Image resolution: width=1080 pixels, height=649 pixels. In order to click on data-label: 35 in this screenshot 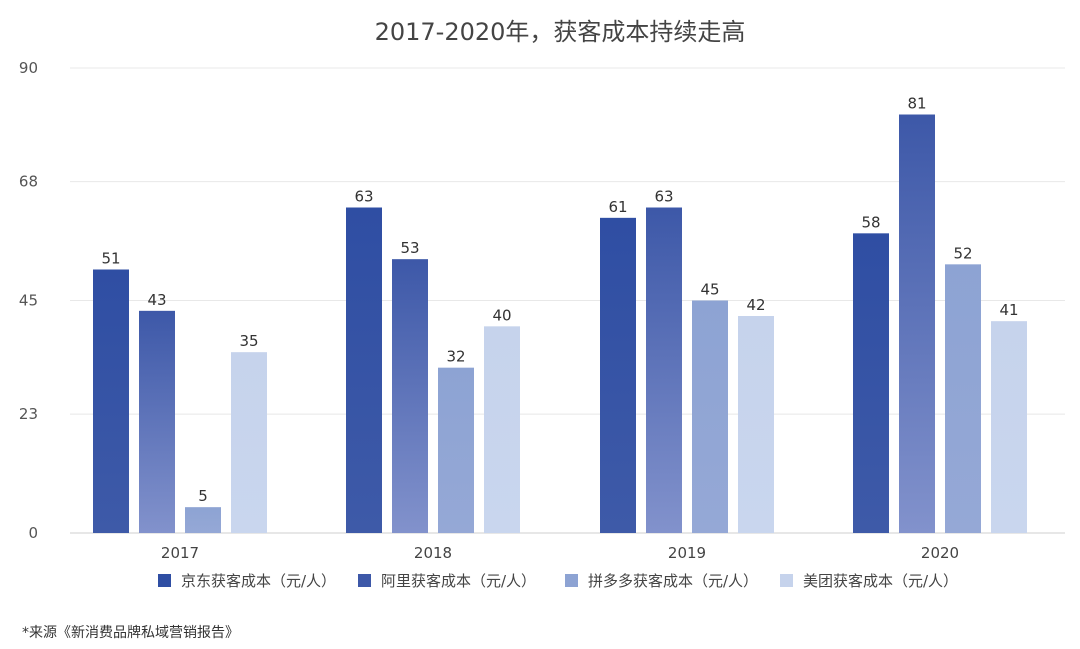, I will do `click(248, 341)`.